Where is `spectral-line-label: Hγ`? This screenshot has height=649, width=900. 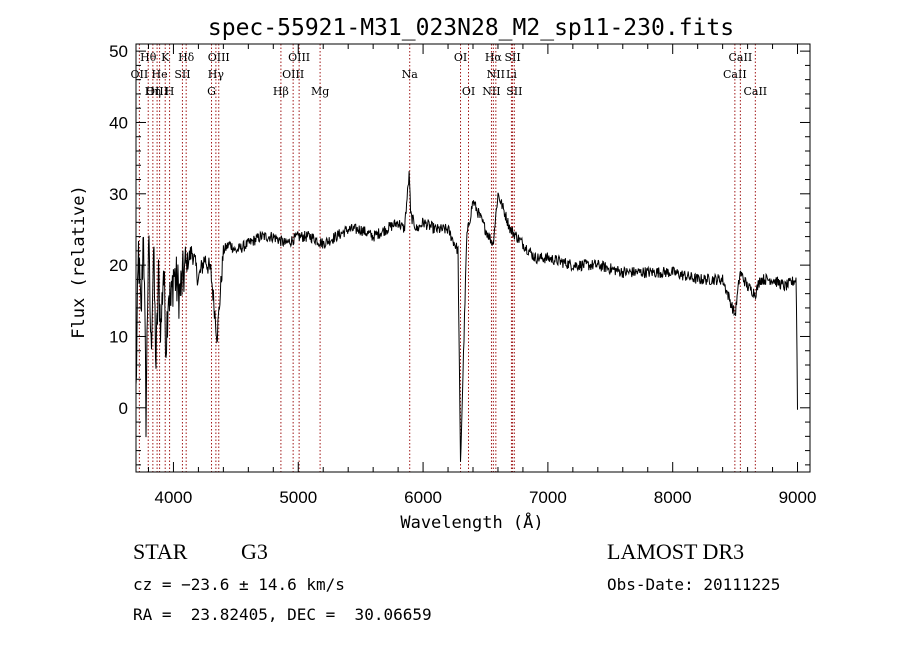
spectral-line-label: Hγ is located at coordinates (216, 74).